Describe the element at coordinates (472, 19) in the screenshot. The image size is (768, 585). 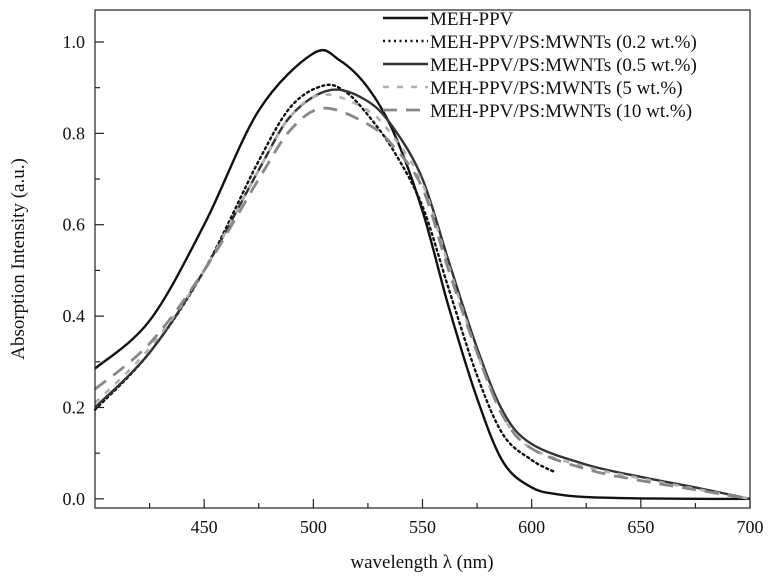
I see `legend-label: MEH-PPV` at that location.